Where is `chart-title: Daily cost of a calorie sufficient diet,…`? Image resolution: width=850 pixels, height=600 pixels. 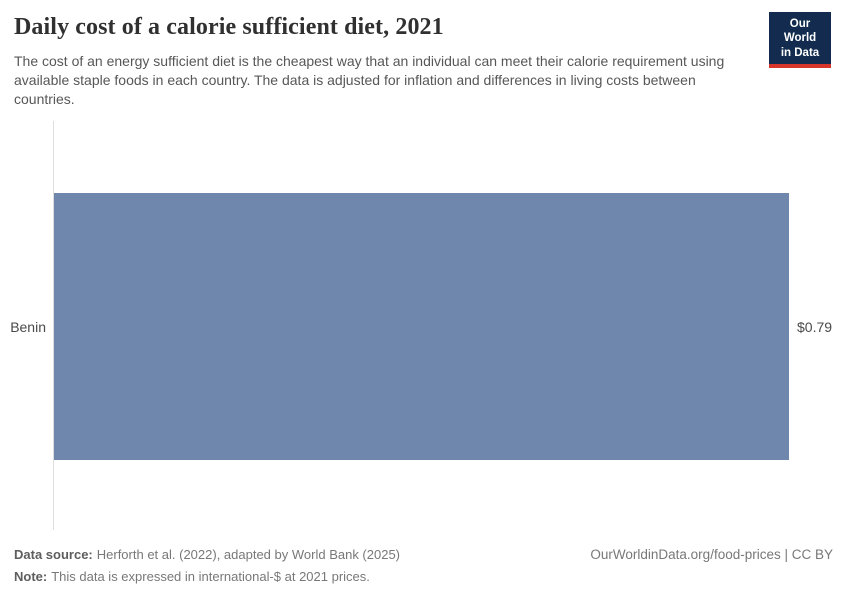 chart-title: Daily cost of a calorie sufficient diet,… is located at coordinates (229, 27).